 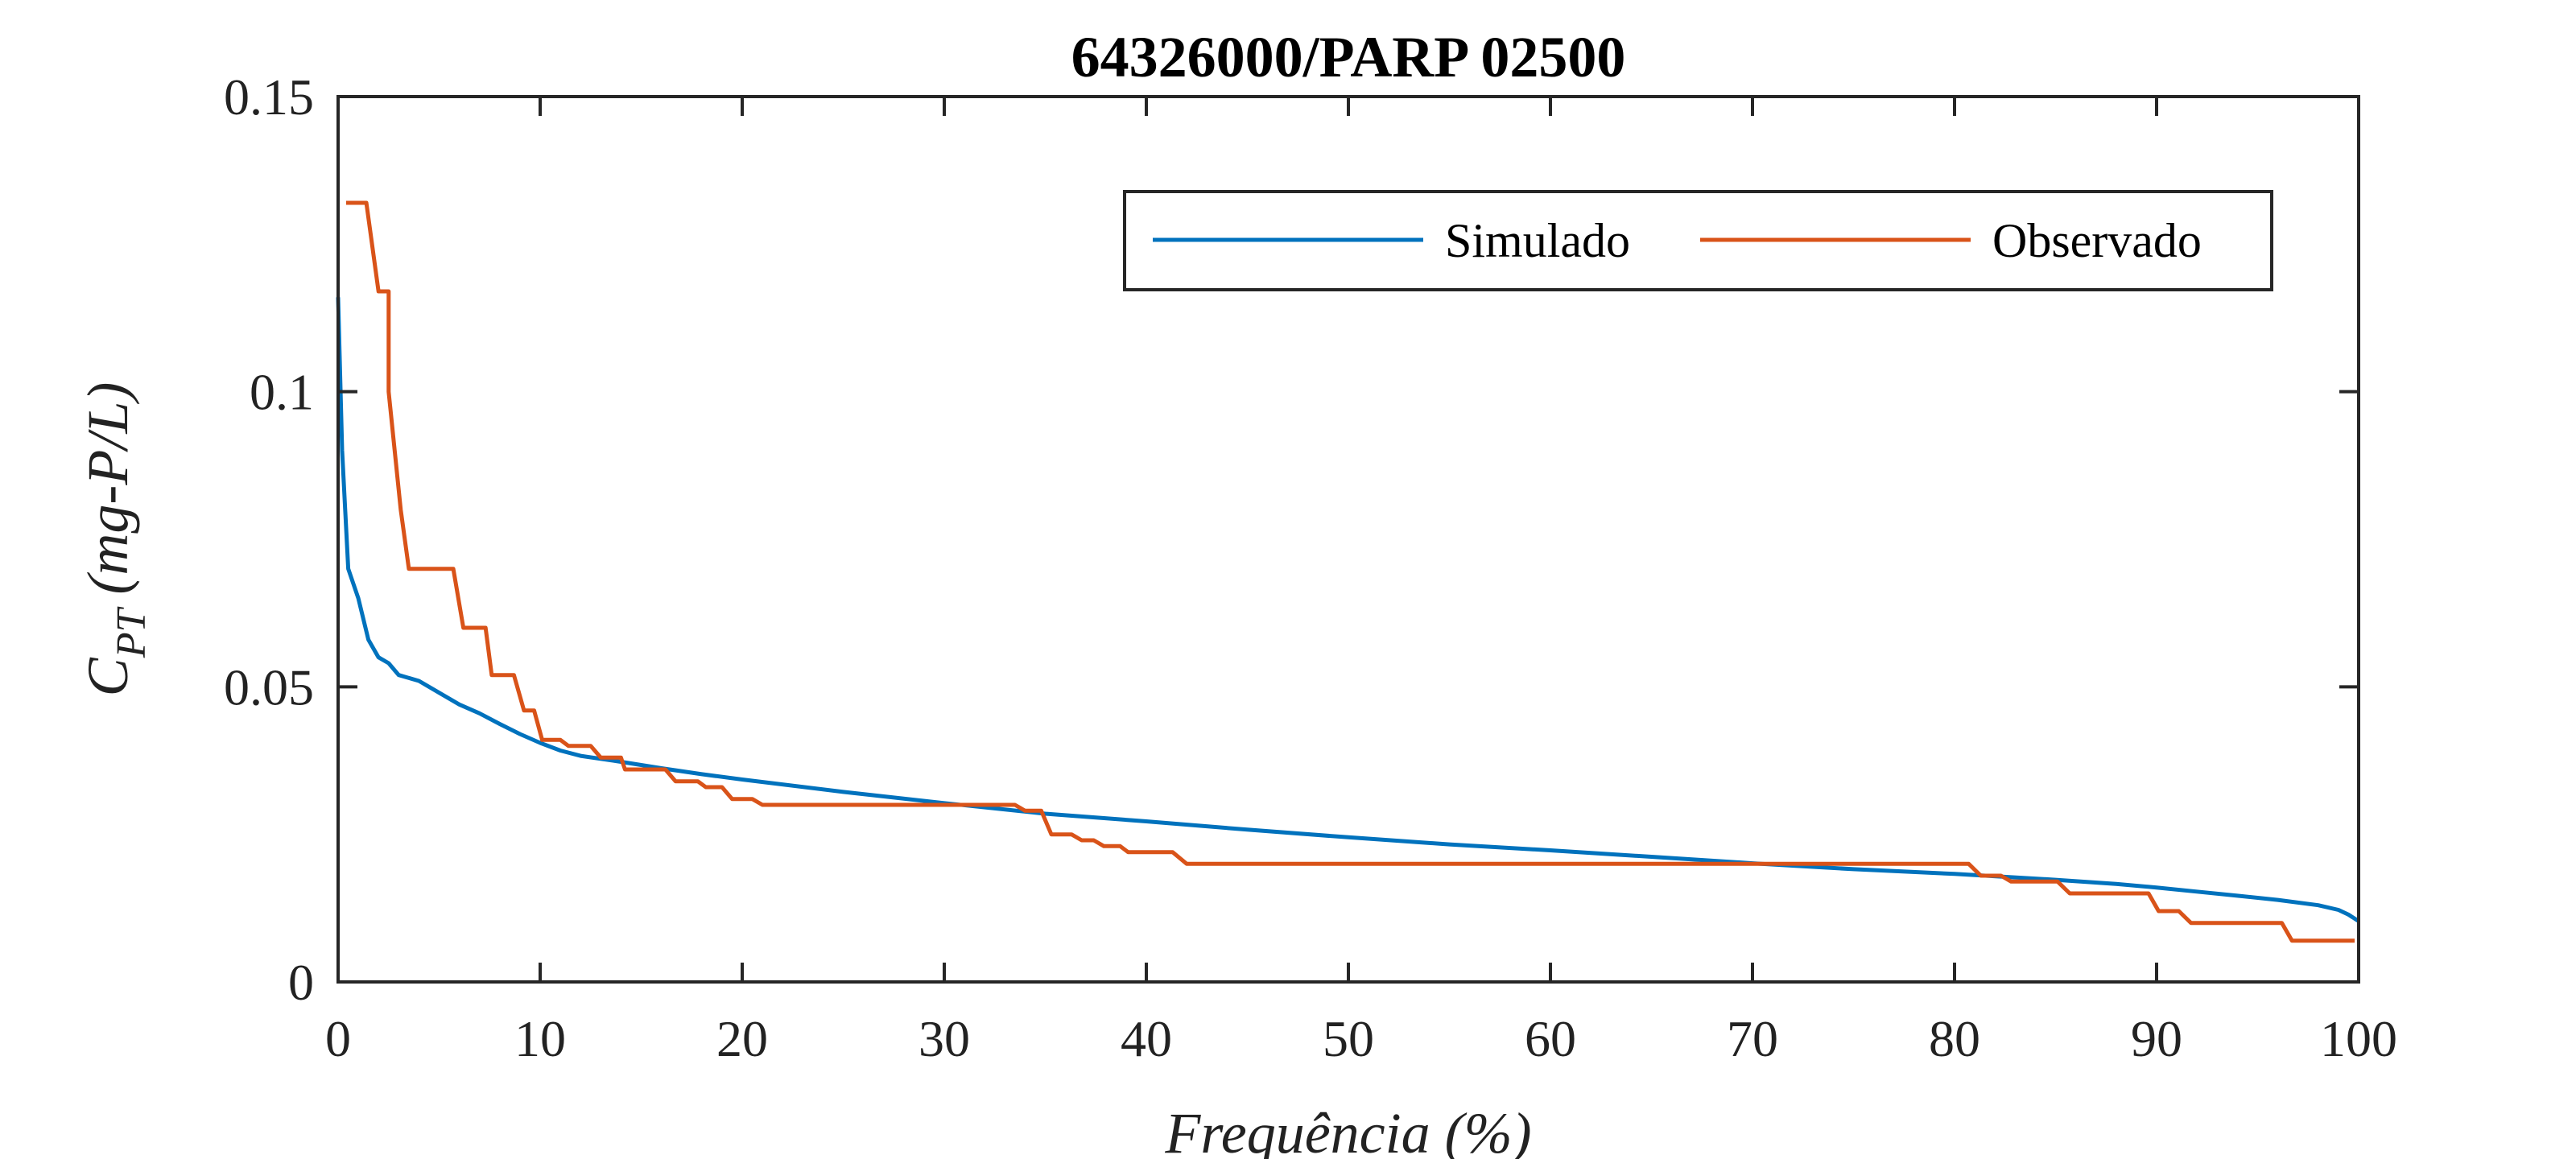 What do you see at coordinates (282, 392) in the screenshot?
I see `y-tick-label: 0.1` at bounding box center [282, 392].